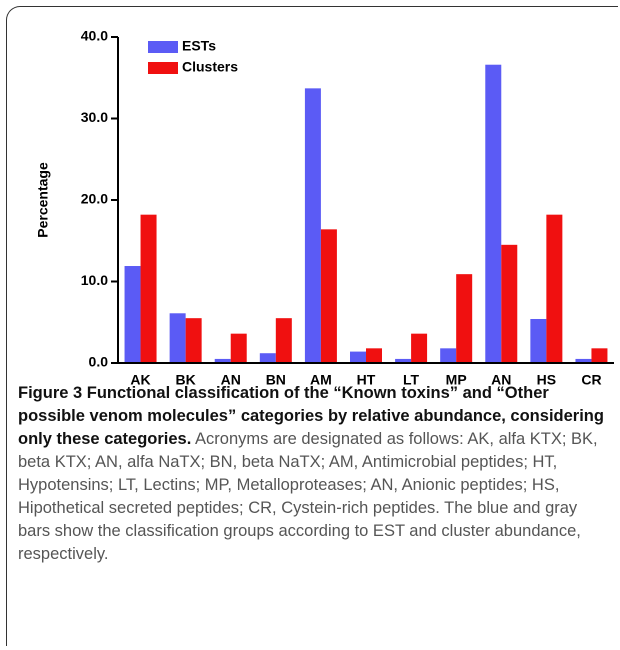 This screenshot has height=650, width=620. What do you see at coordinates (321, 380) in the screenshot?
I see `x-tick-label: AM` at bounding box center [321, 380].